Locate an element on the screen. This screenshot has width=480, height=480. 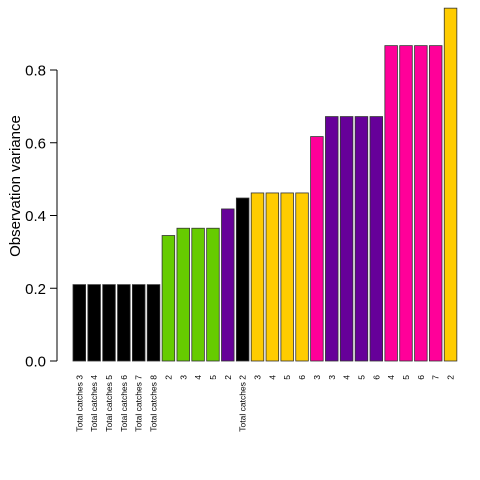
category-label: Total catches 4 is located at coordinates (94, 403).